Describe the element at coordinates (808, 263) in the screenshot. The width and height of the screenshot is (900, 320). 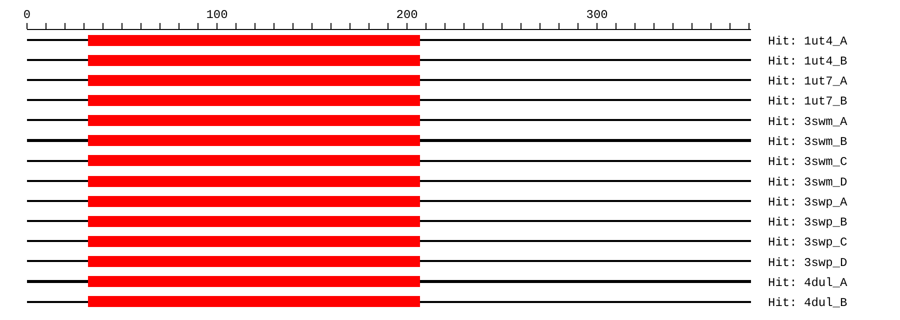
I see `y-tick-label: Hit: 3swp_D` at that location.